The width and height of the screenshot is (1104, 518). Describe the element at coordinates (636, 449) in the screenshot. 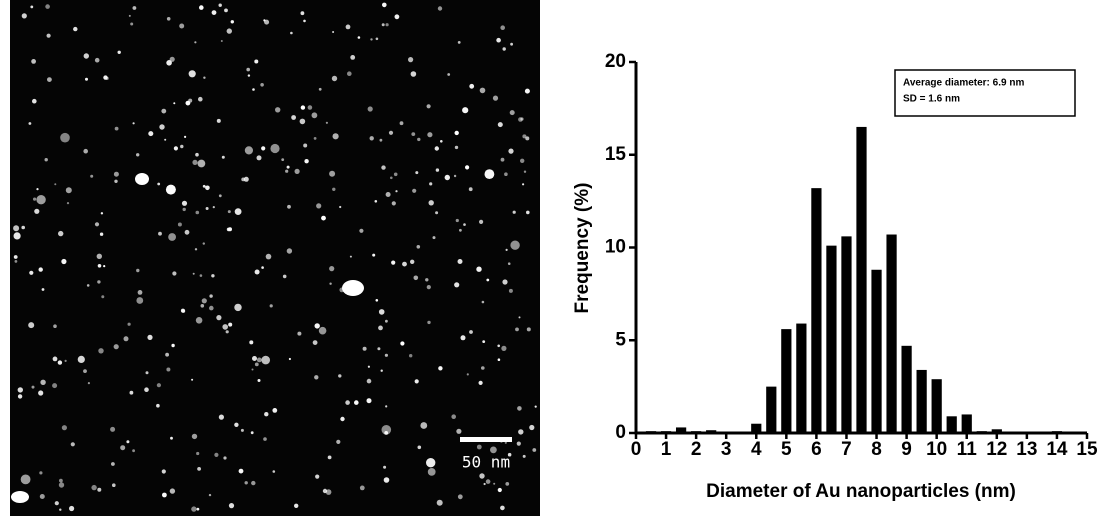

I see `x-tick-label: 0` at that location.